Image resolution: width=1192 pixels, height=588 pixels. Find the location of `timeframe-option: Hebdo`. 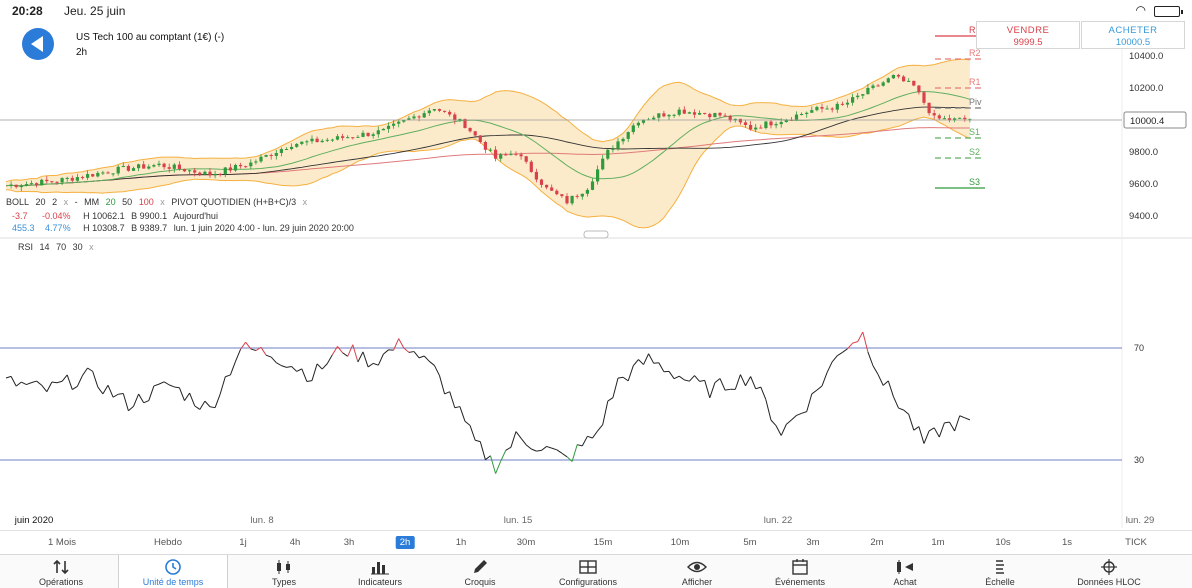

timeframe-option: Hebdo is located at coordinates (168, 542).